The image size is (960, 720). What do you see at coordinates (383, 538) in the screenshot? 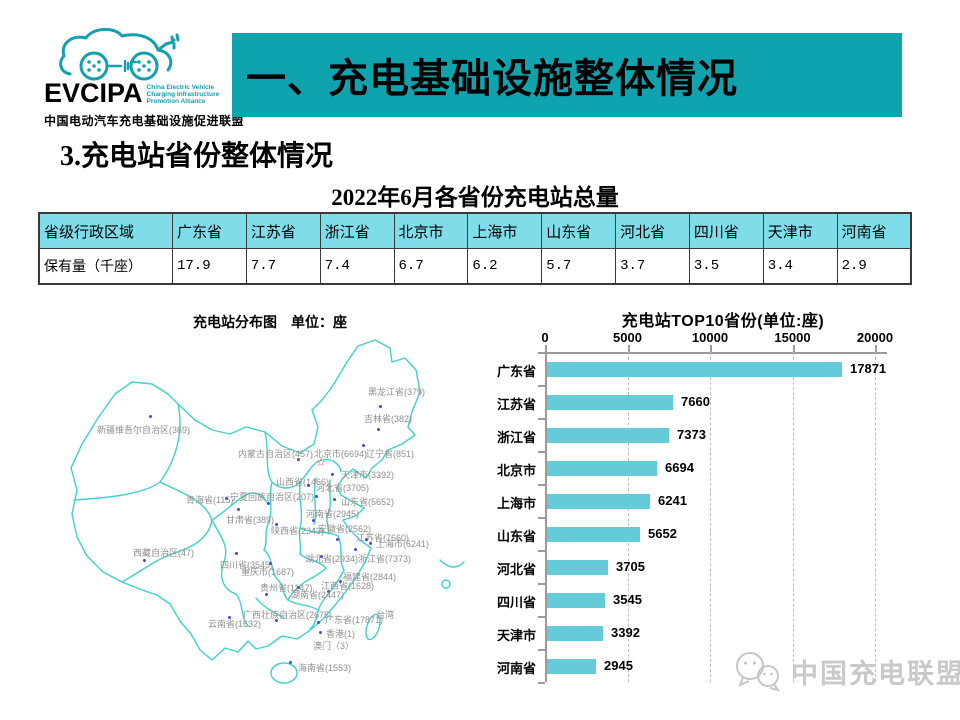
I see `map-province-label: 江苏省(7660)` at bounding box center [383, 538].